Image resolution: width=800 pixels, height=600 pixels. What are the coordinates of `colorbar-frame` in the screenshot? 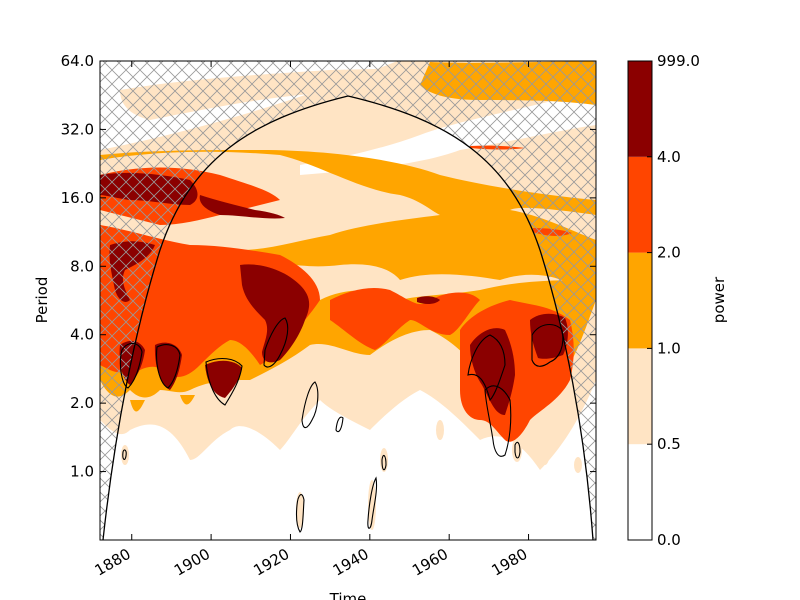 It's located at (640, 300).